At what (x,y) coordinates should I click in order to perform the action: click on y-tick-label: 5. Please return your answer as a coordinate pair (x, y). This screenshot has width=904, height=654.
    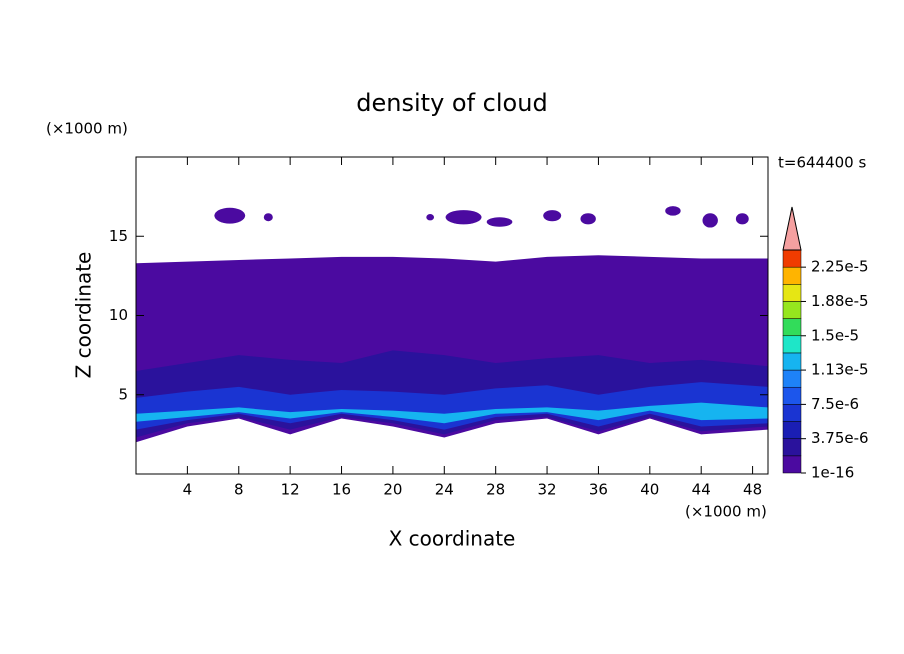
    Looking at the image, I should click on (123, 394).